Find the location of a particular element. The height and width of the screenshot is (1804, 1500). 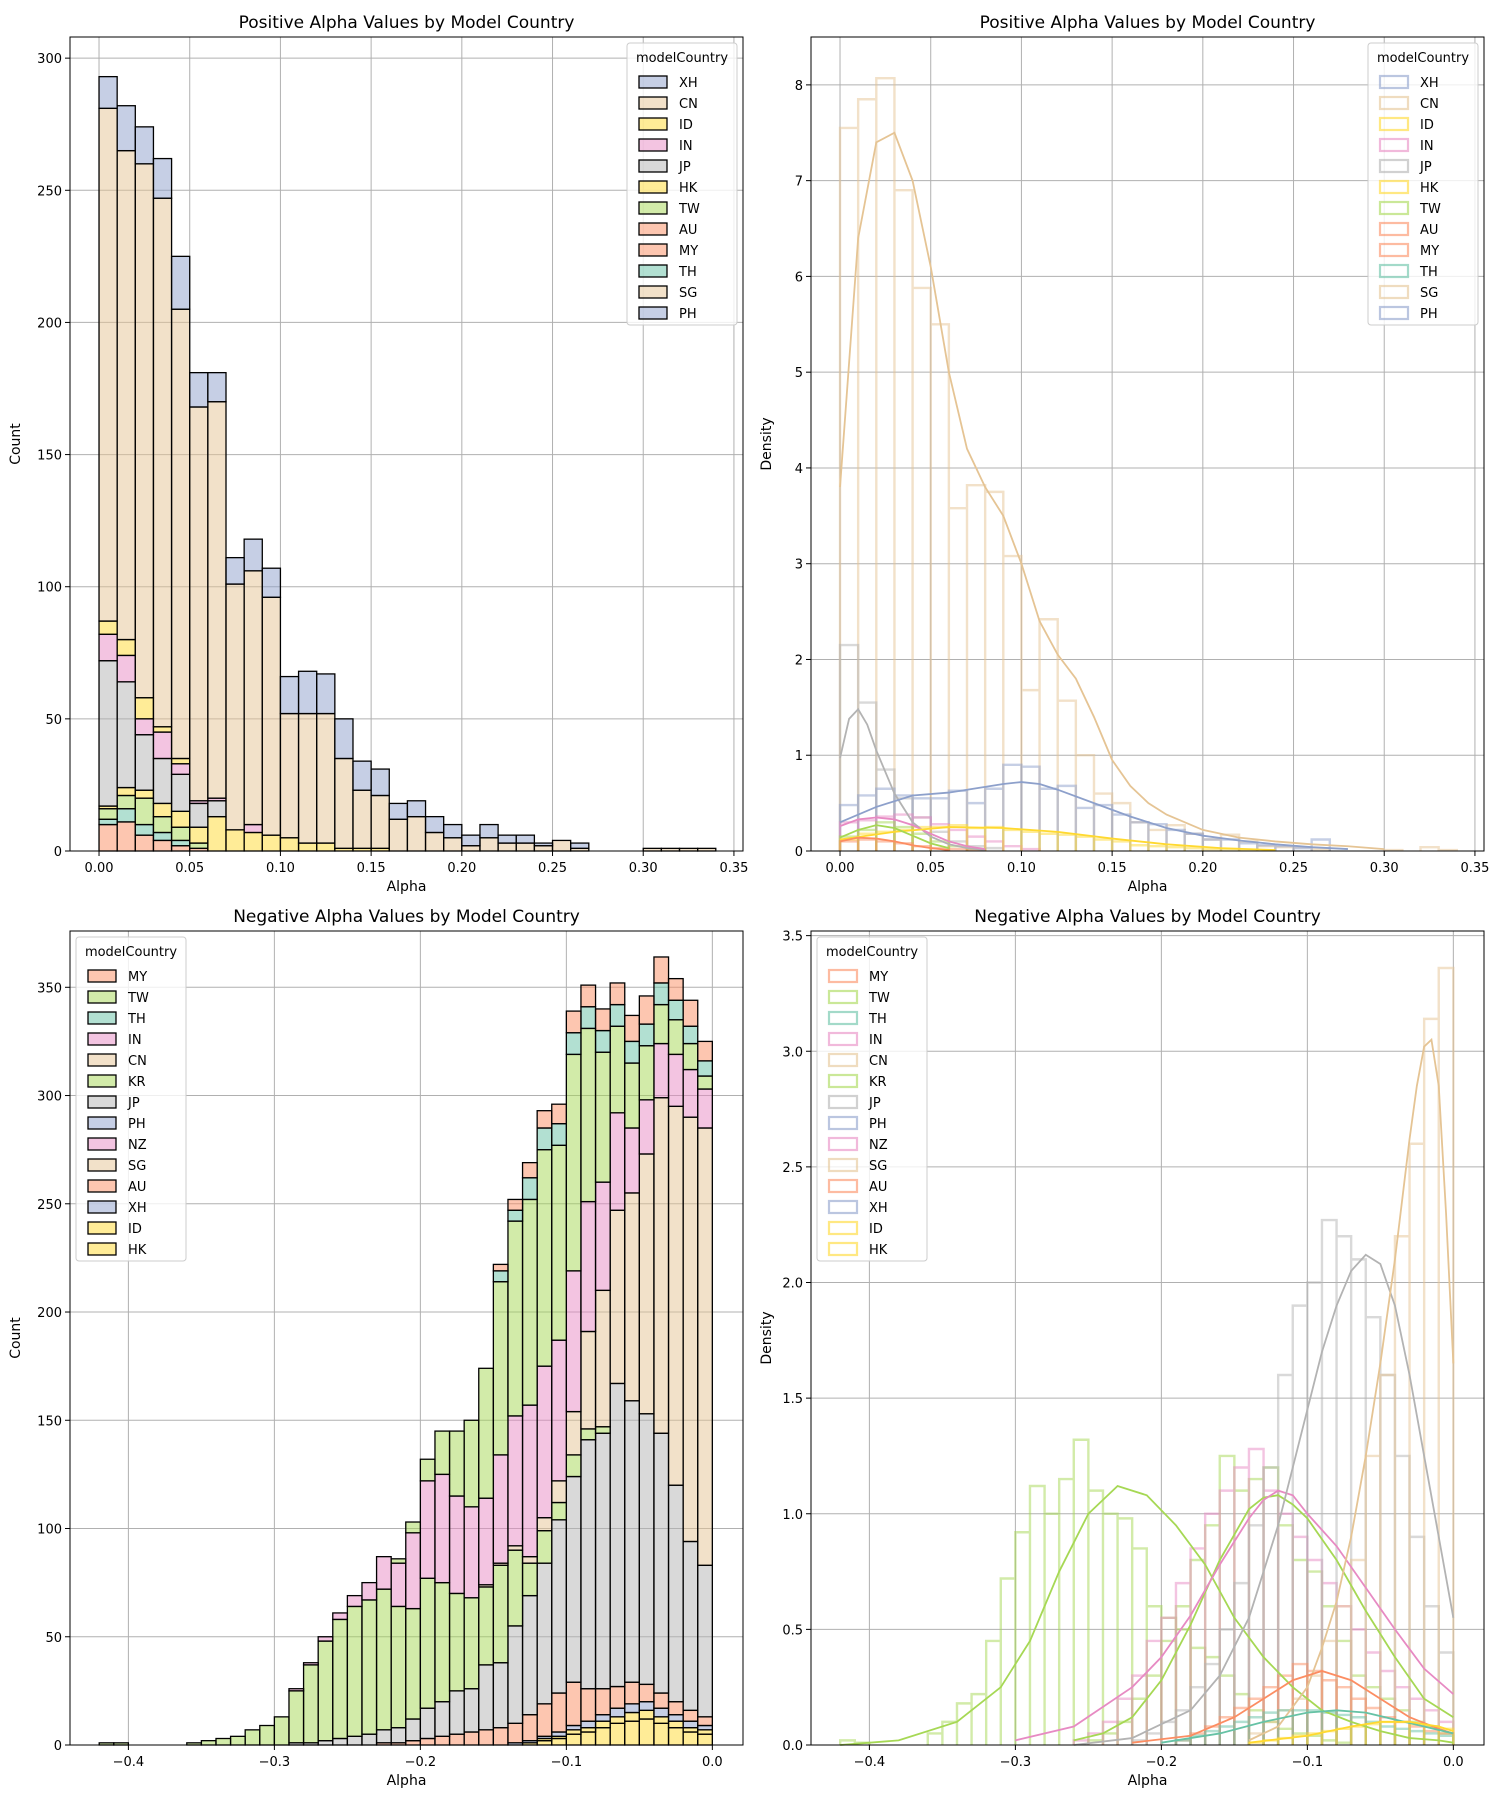

legend: modelCountry MY TW TH IN CN KR JP PH NZ SG AU XH ID HK is located at coordinates (872, 1099).